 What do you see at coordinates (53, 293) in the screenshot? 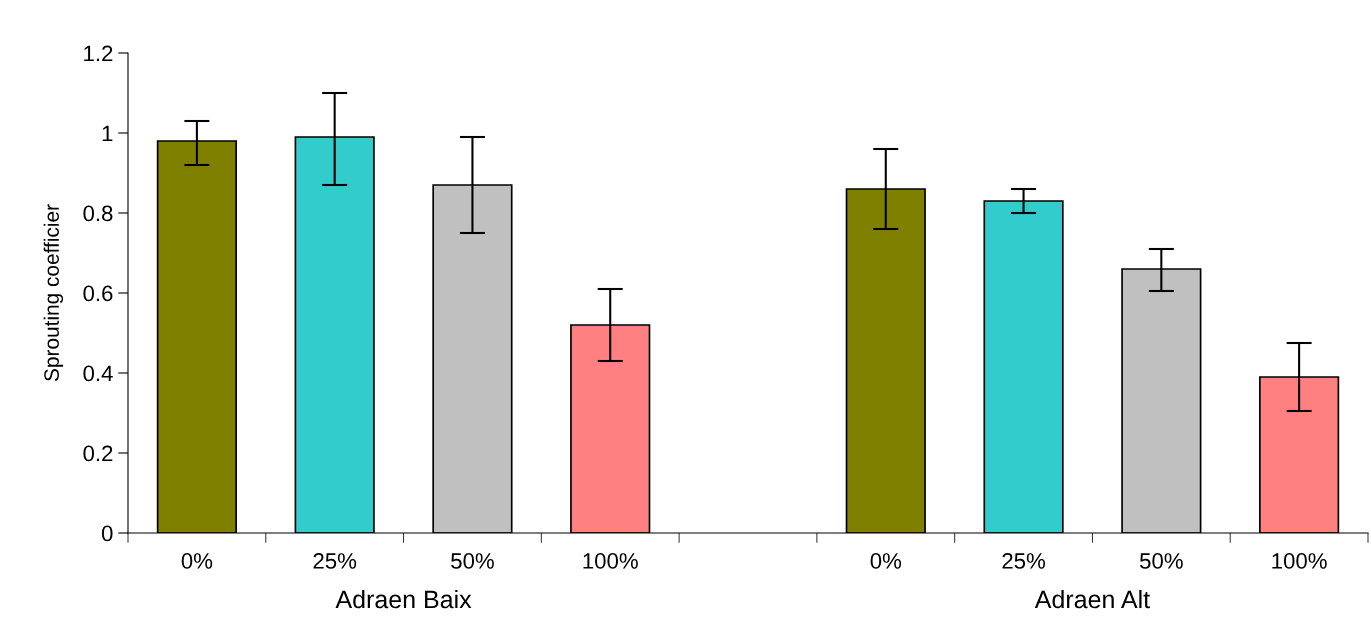
I see `y-axis-title: Sprouting coefficier` at bounding box center [53, 293].